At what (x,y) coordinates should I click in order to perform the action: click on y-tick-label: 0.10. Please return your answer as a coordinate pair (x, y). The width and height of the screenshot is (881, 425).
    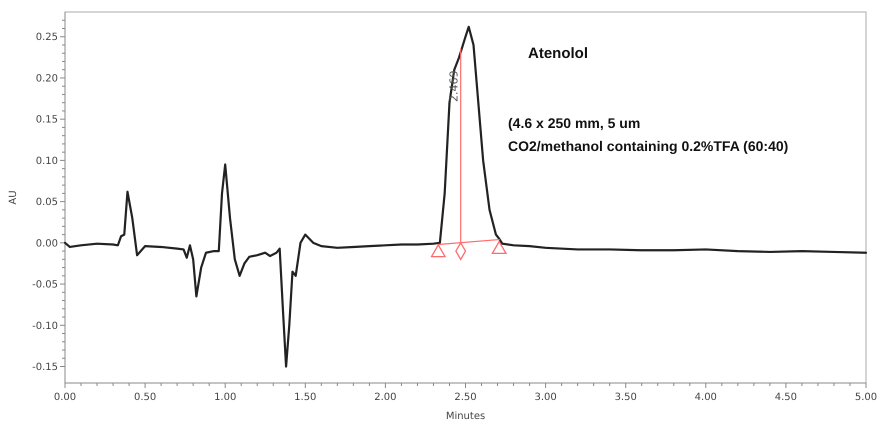
    Looking at the image, I should click on (47, 161).